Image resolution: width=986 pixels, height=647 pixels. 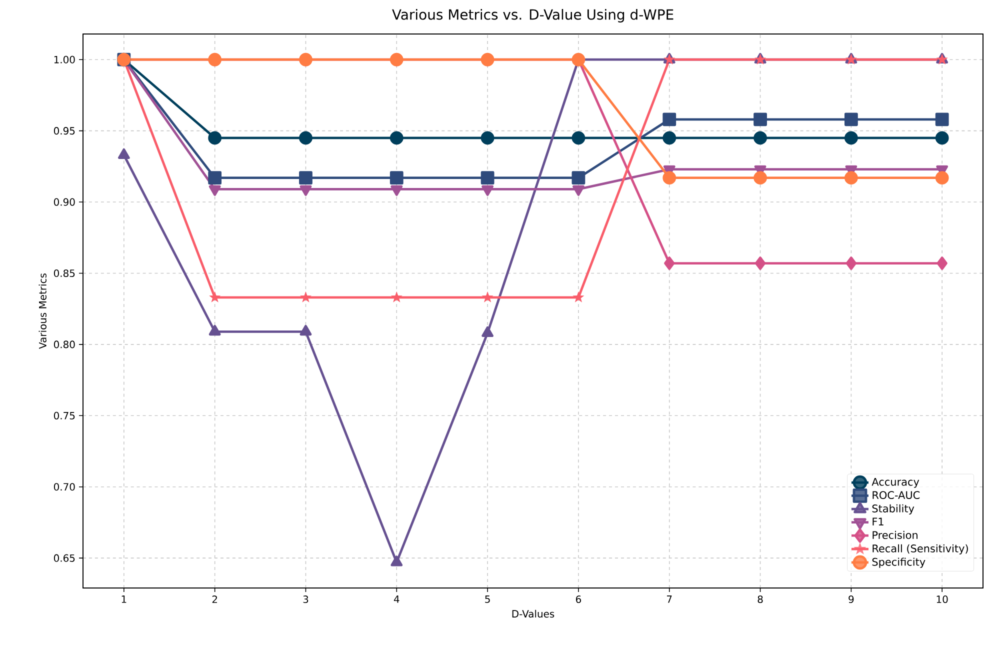 What do you see at coordinates (893, 509) in the screenshot?
I see `legend-label: Stability` at bounding box center [893, 509].